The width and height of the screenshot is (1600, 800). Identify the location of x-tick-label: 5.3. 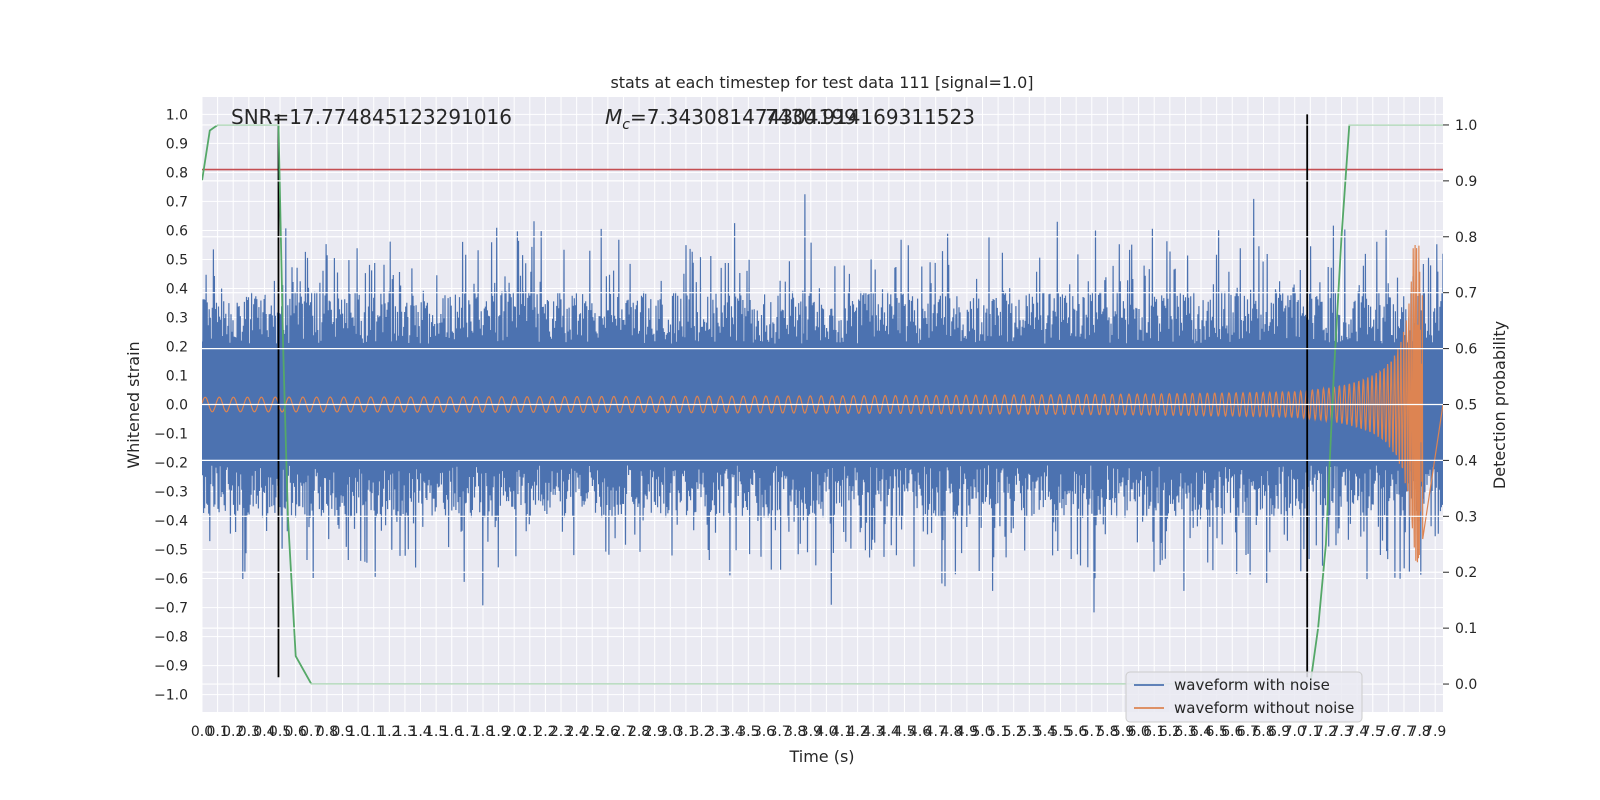
(1029, 732).